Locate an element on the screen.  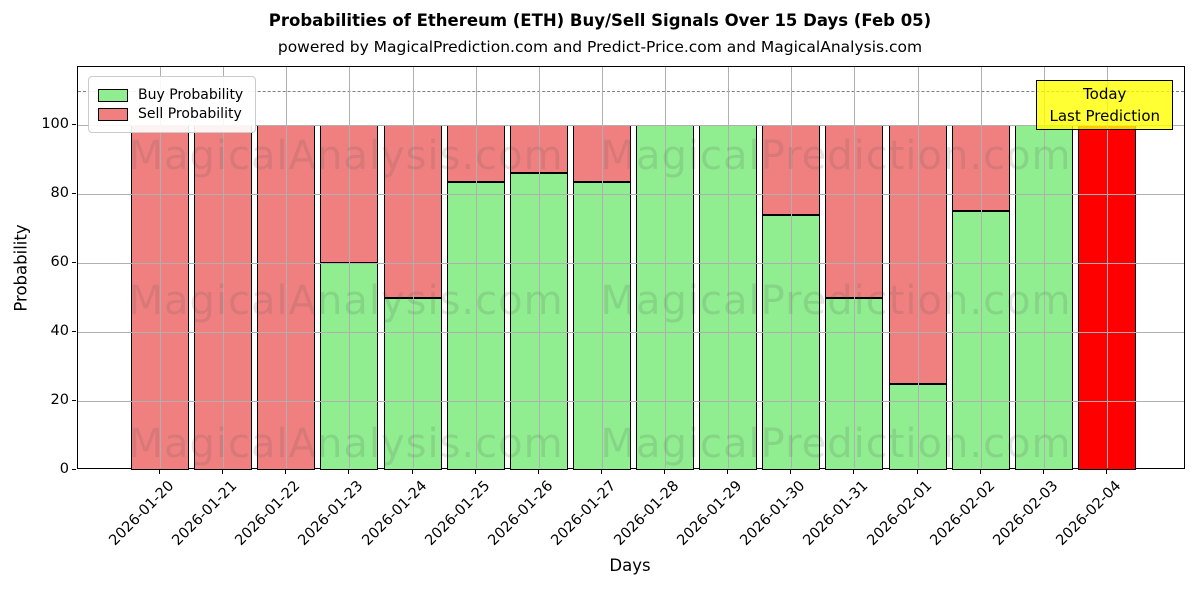
legend-entry-buy: Buy Probability is located at coordinates (170, 95).